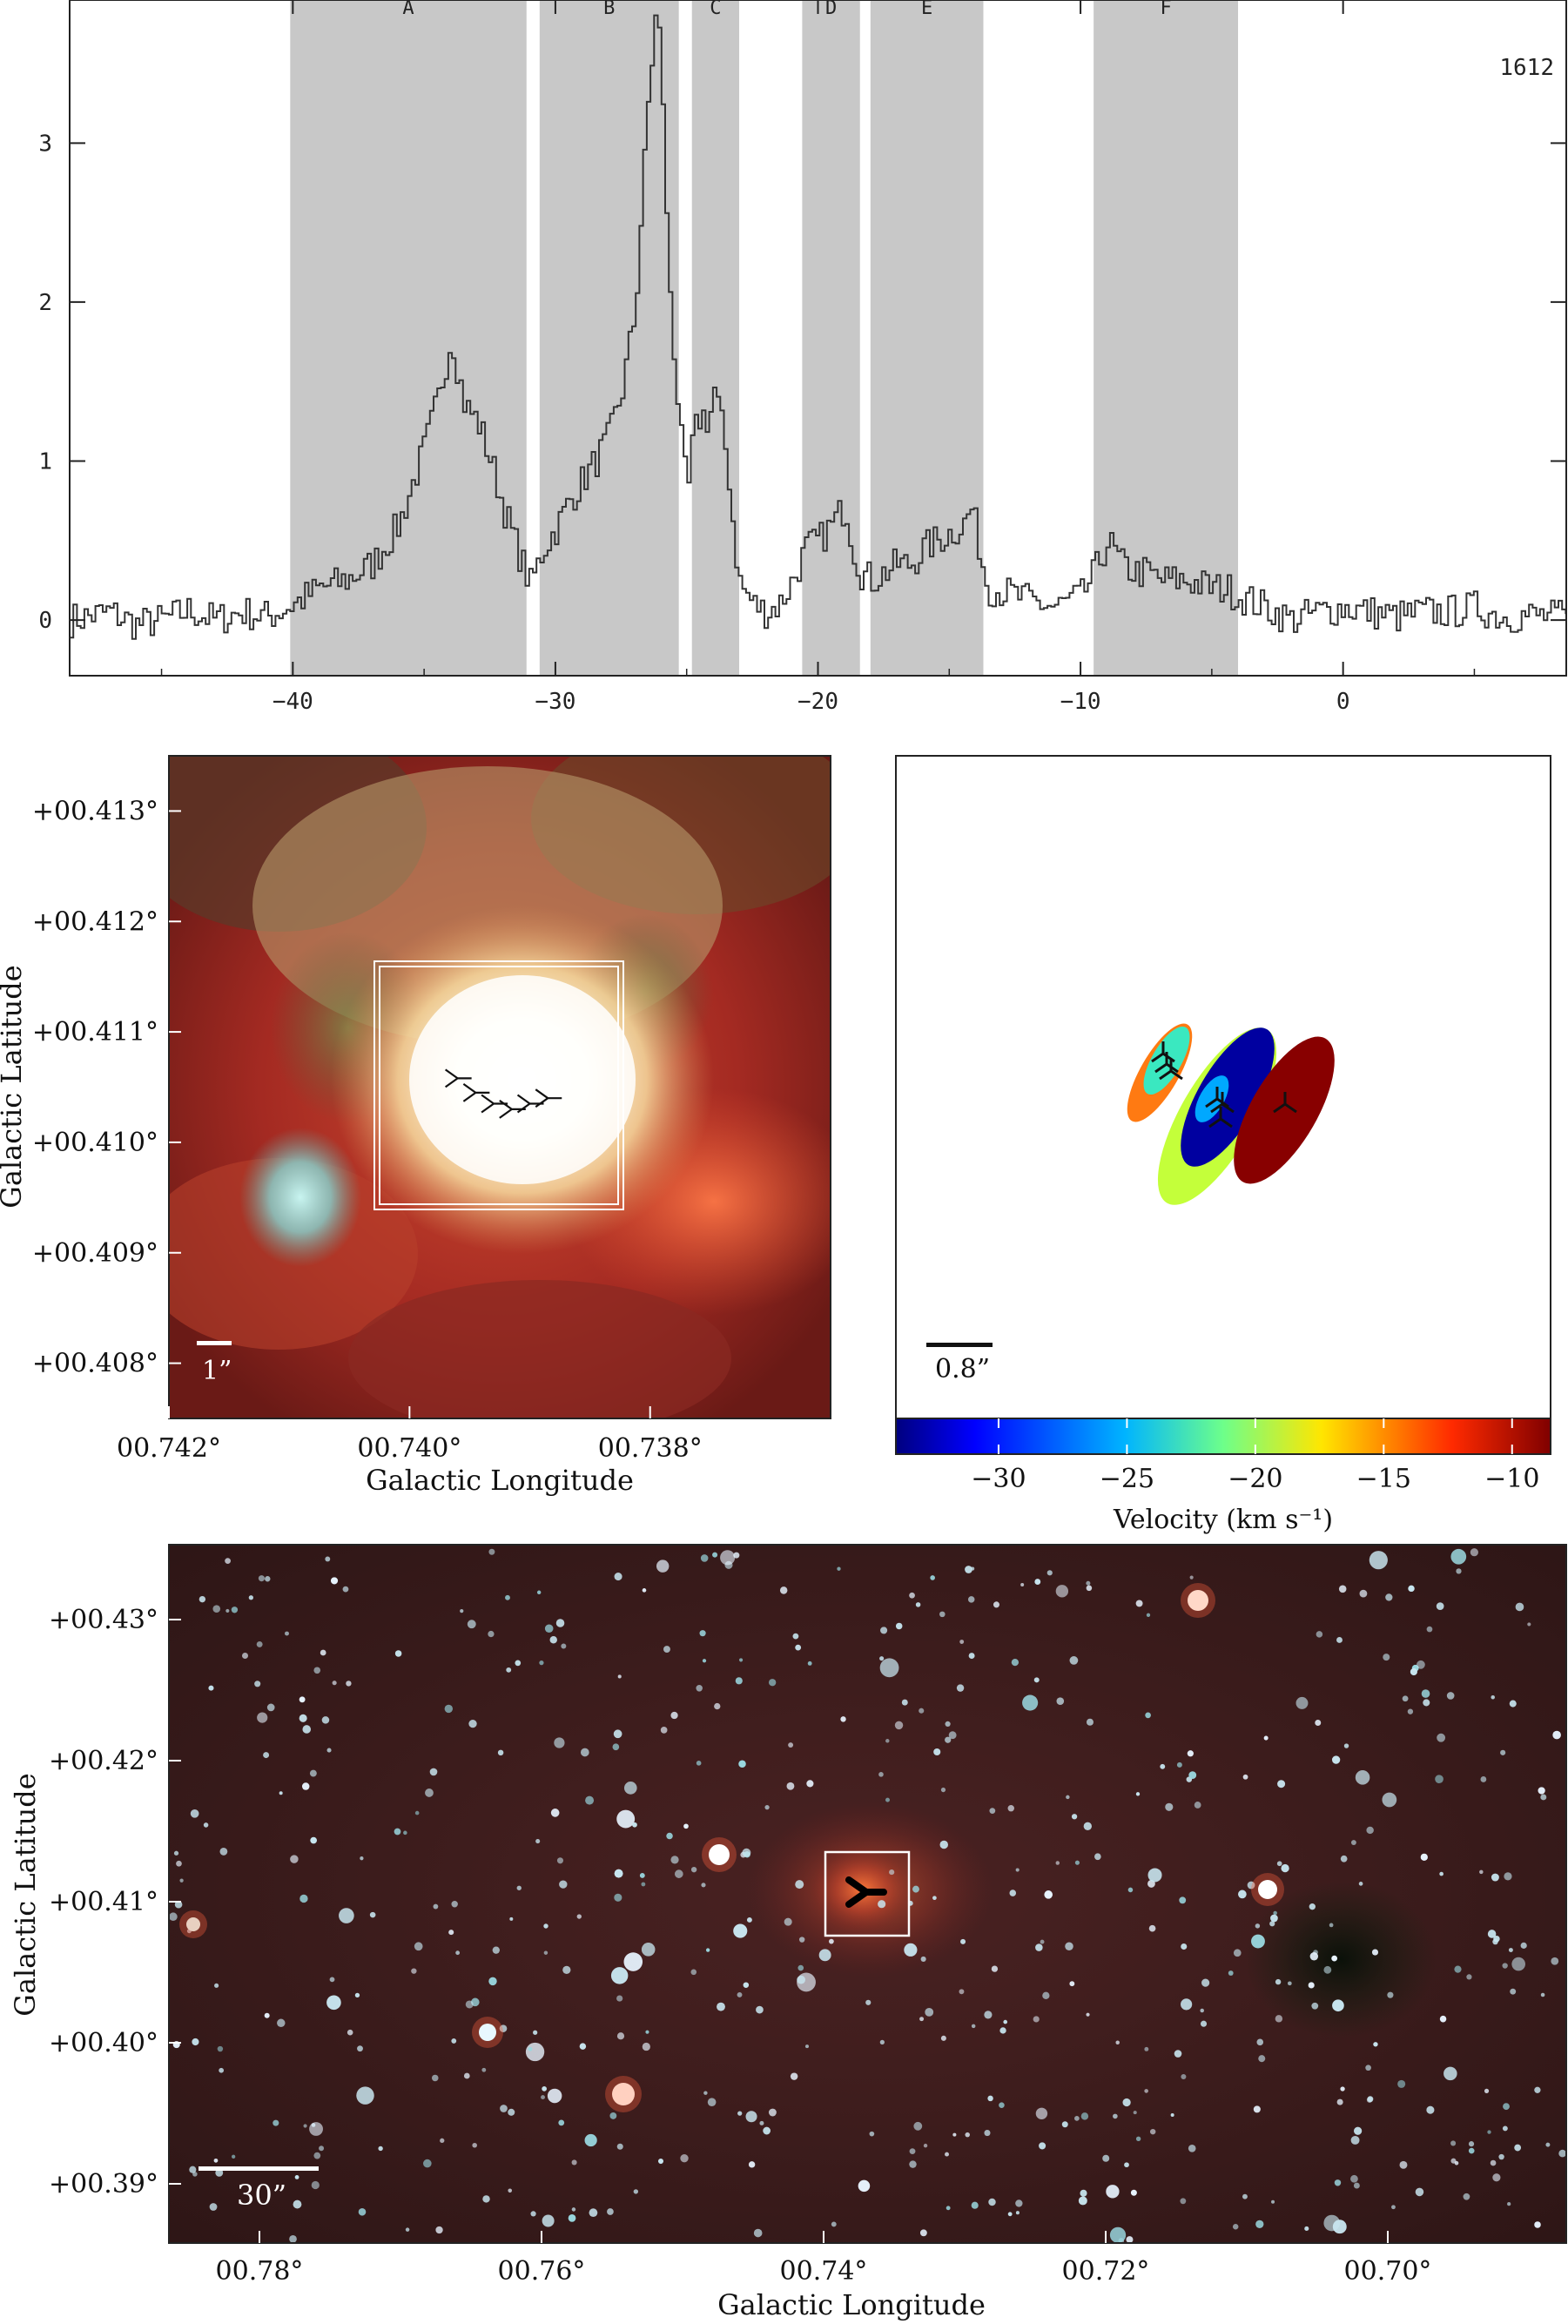 Image resolution: width=1568 pixels, height=2324 pixels. What do you see at coordinates (548, 1098) in the screenshot?
I see `maser-marker` at bounding box center [548, 1098].